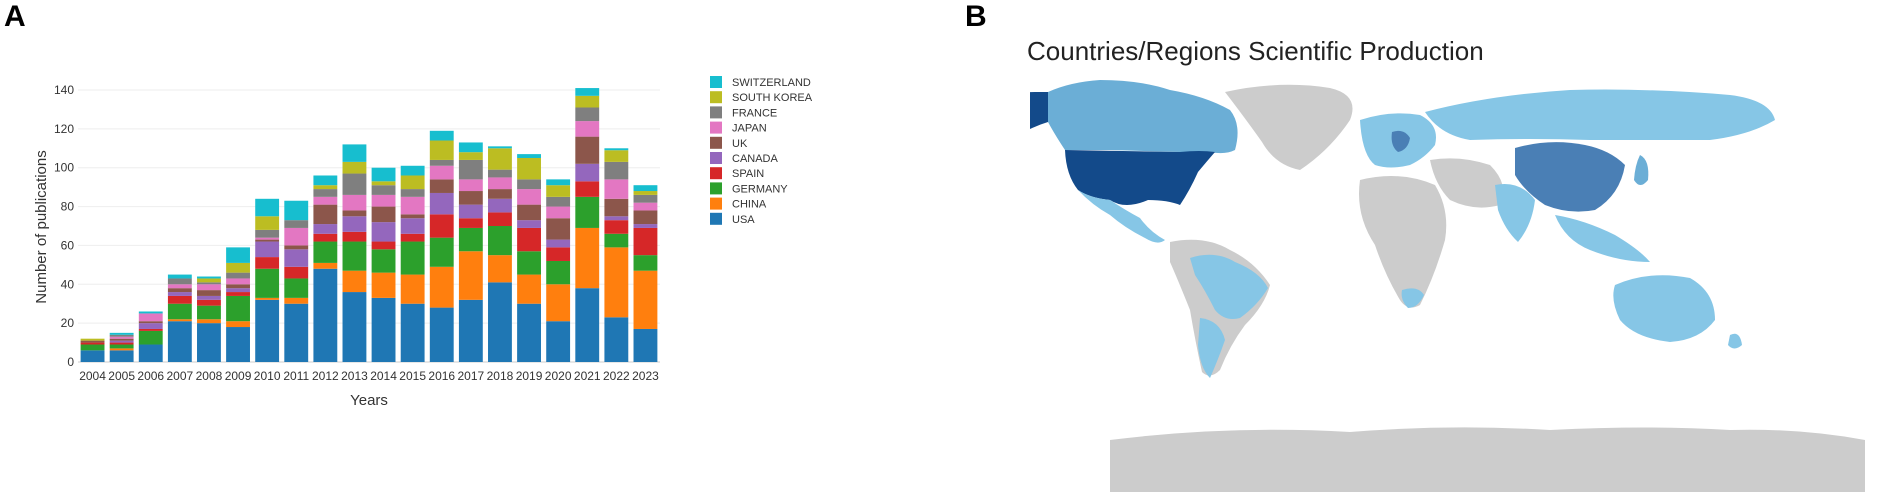  I want to click on map-japan, so click(1641, 170).